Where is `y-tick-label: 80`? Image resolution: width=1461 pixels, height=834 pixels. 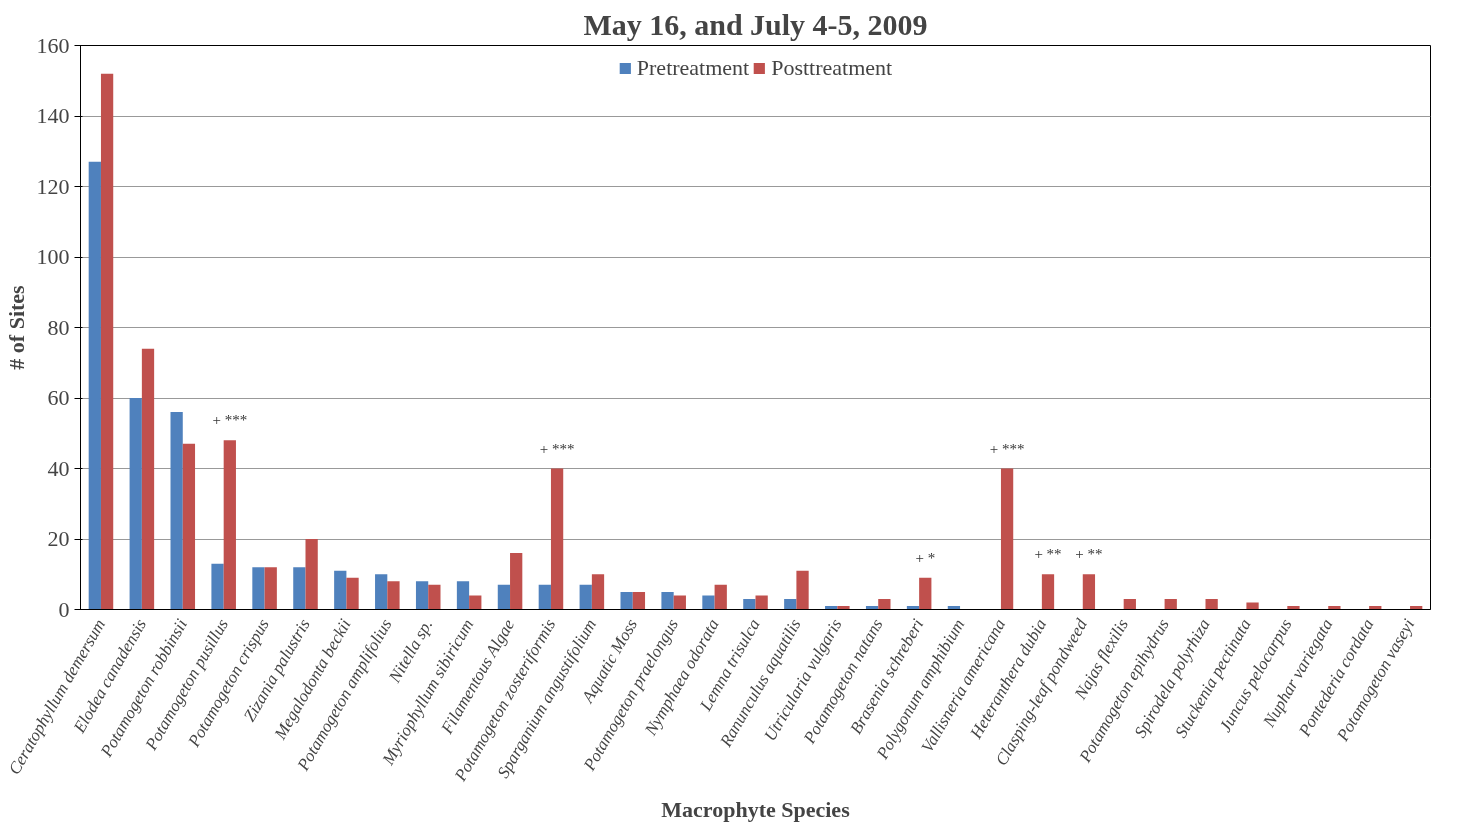 y-tick-label: 80 is located at coordinates (58, 327).